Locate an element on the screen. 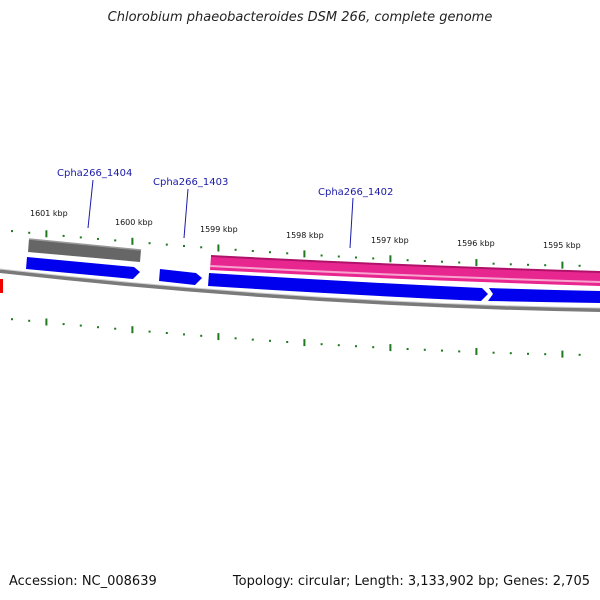  gene-label-1402: Cpha266_1402 is located at coordinates (355, 192).